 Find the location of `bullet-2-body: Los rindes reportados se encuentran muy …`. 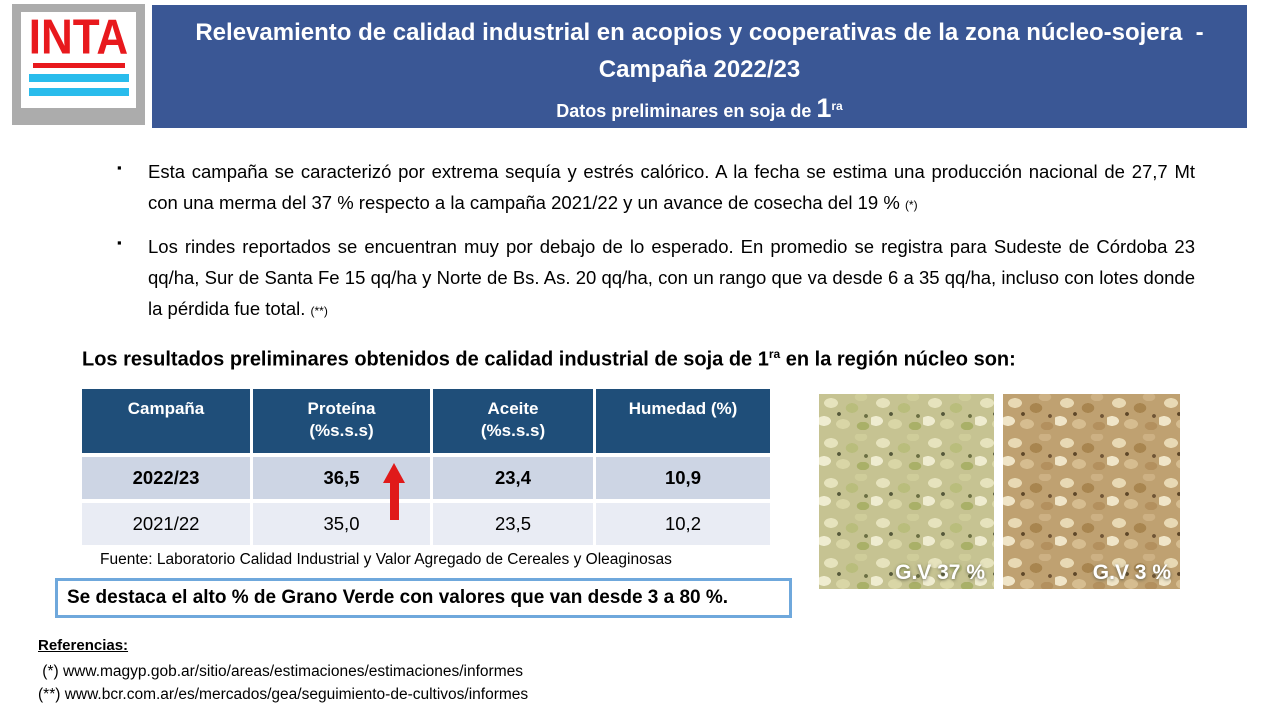

bullet-2-body: Los rindes reportados se encuentran muy … is located at coordinates (671, 277).